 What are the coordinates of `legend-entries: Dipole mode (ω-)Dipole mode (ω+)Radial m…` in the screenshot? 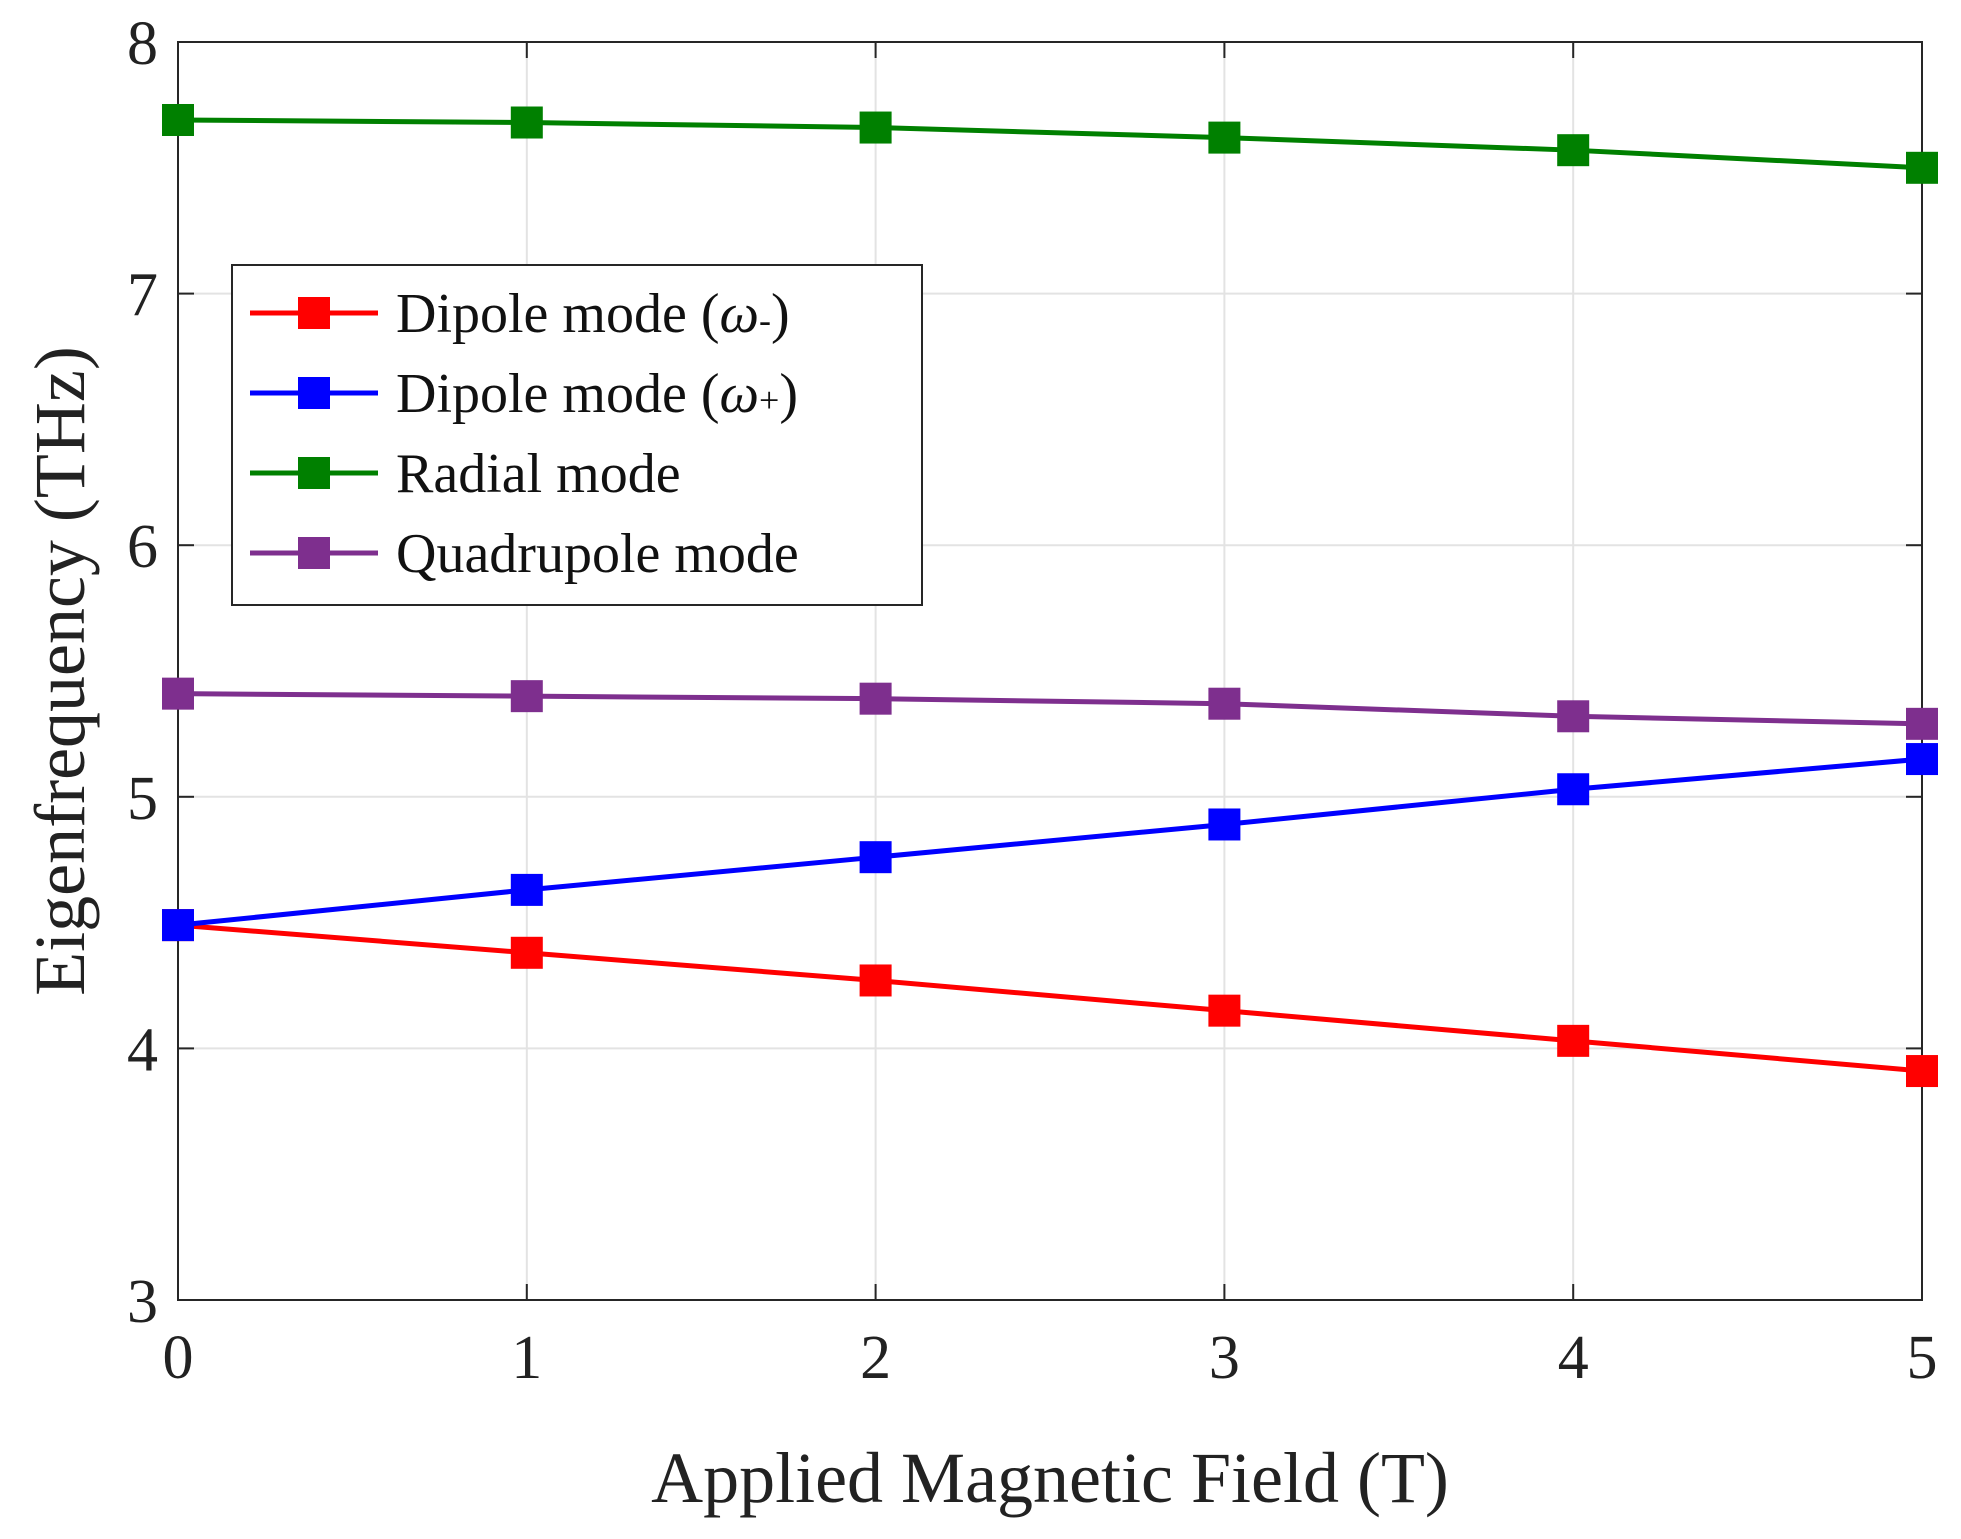 It's located at (524, 434).